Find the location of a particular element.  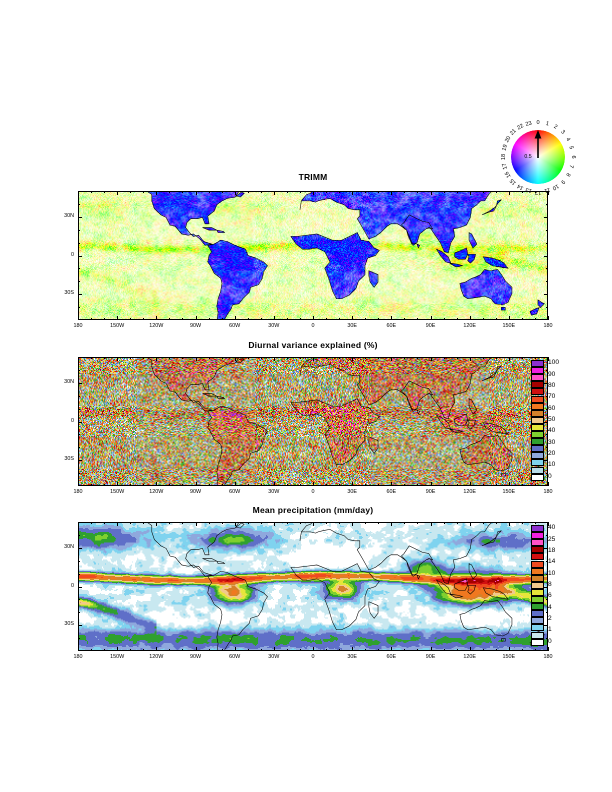

colorbar-label: 18 is located at coordinates (552, 550).